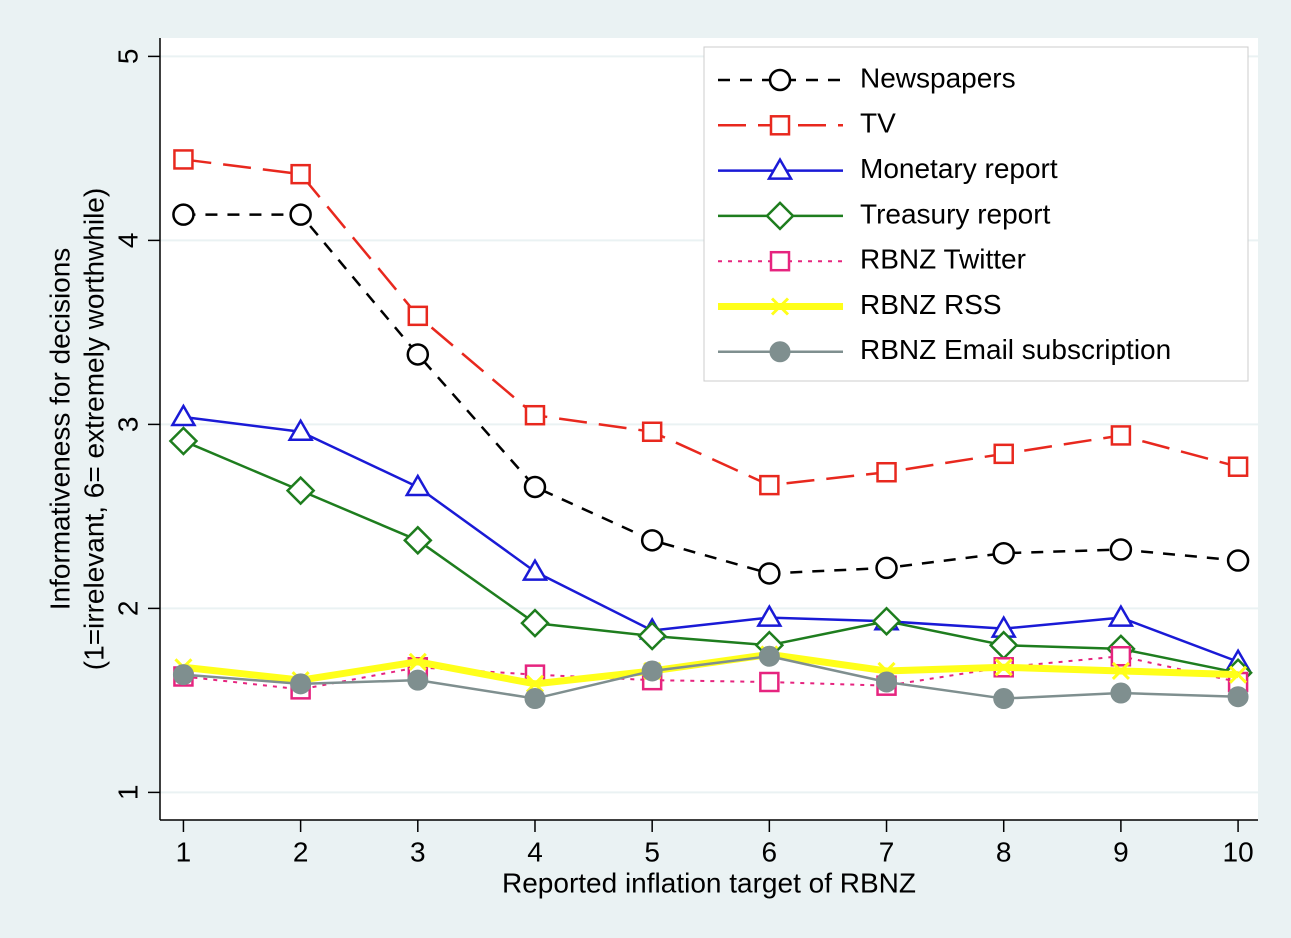  I want to click on x-tick-label: 4, so click(535, 851).